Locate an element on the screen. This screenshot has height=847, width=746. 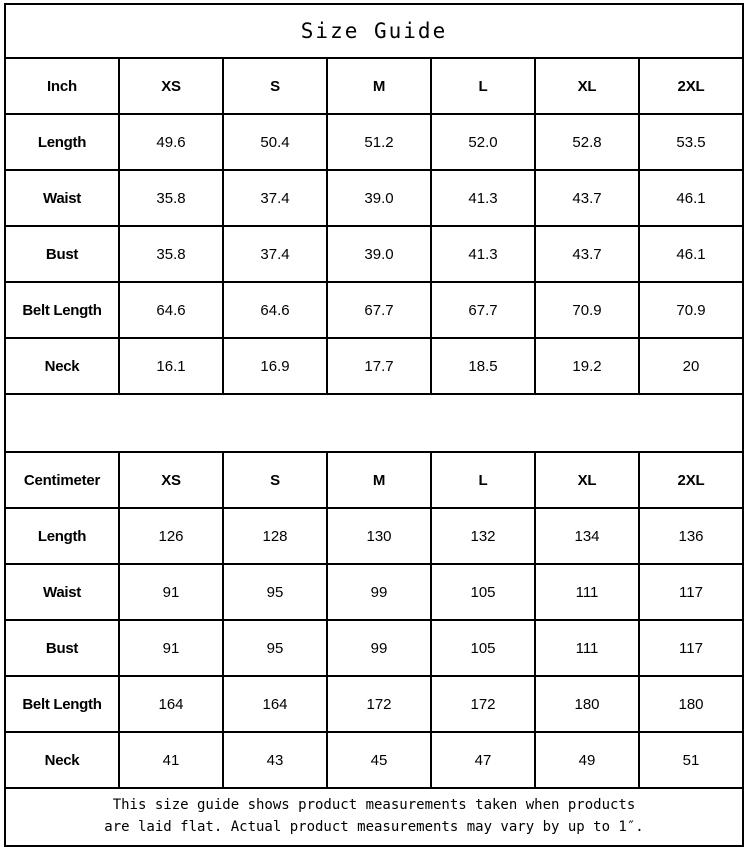
cell-length-cm-s: 128 is located at coordinates (275, 536).